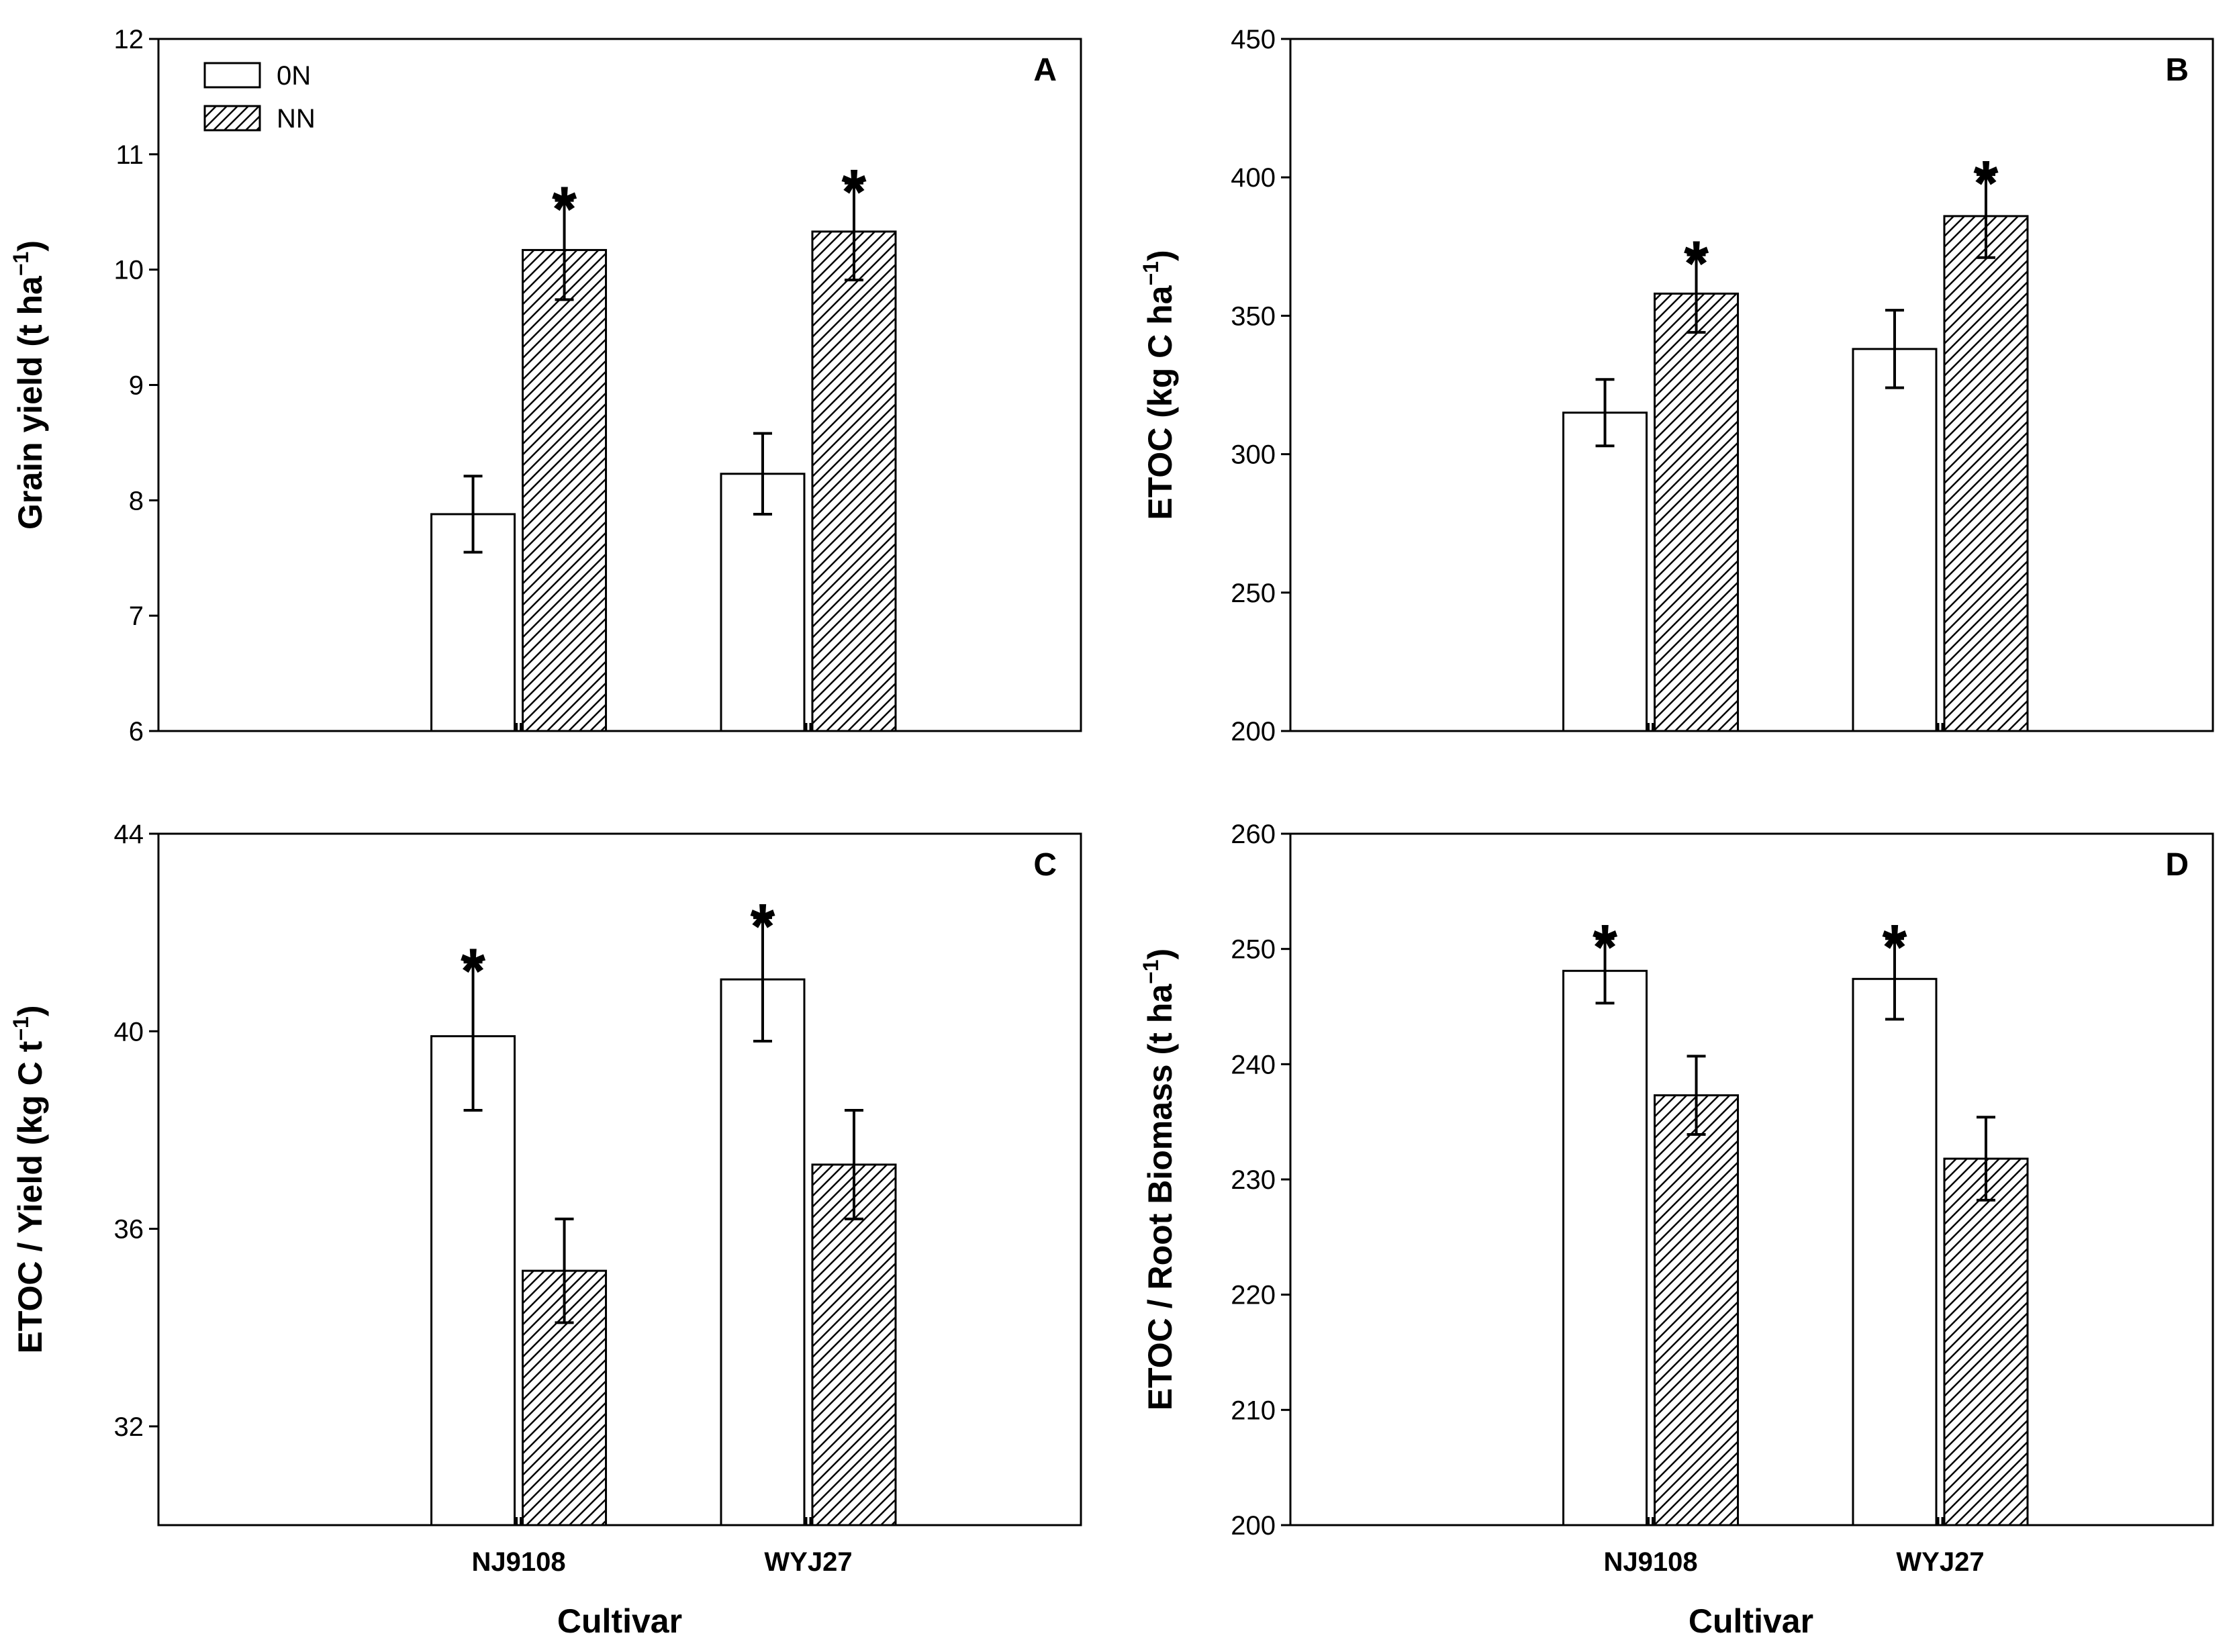 The image size is (2231, 1652). Describe the element at coordinates (294, 76) in the screenshot. I see `legend-label: 0N` at that location.